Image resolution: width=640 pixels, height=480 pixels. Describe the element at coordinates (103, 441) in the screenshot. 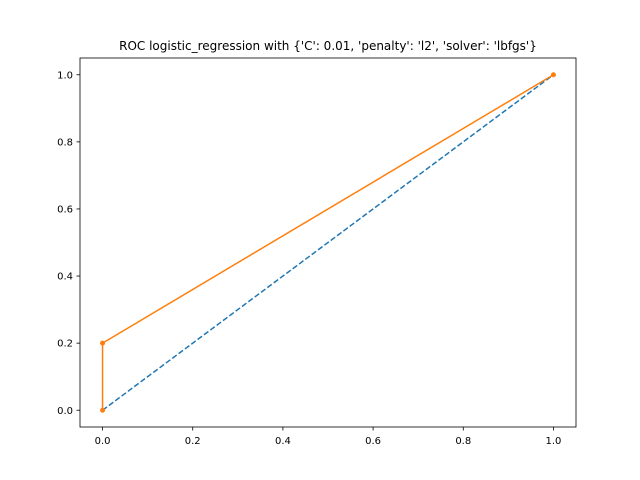

I see `x-tick-label: 0.0` at that location.